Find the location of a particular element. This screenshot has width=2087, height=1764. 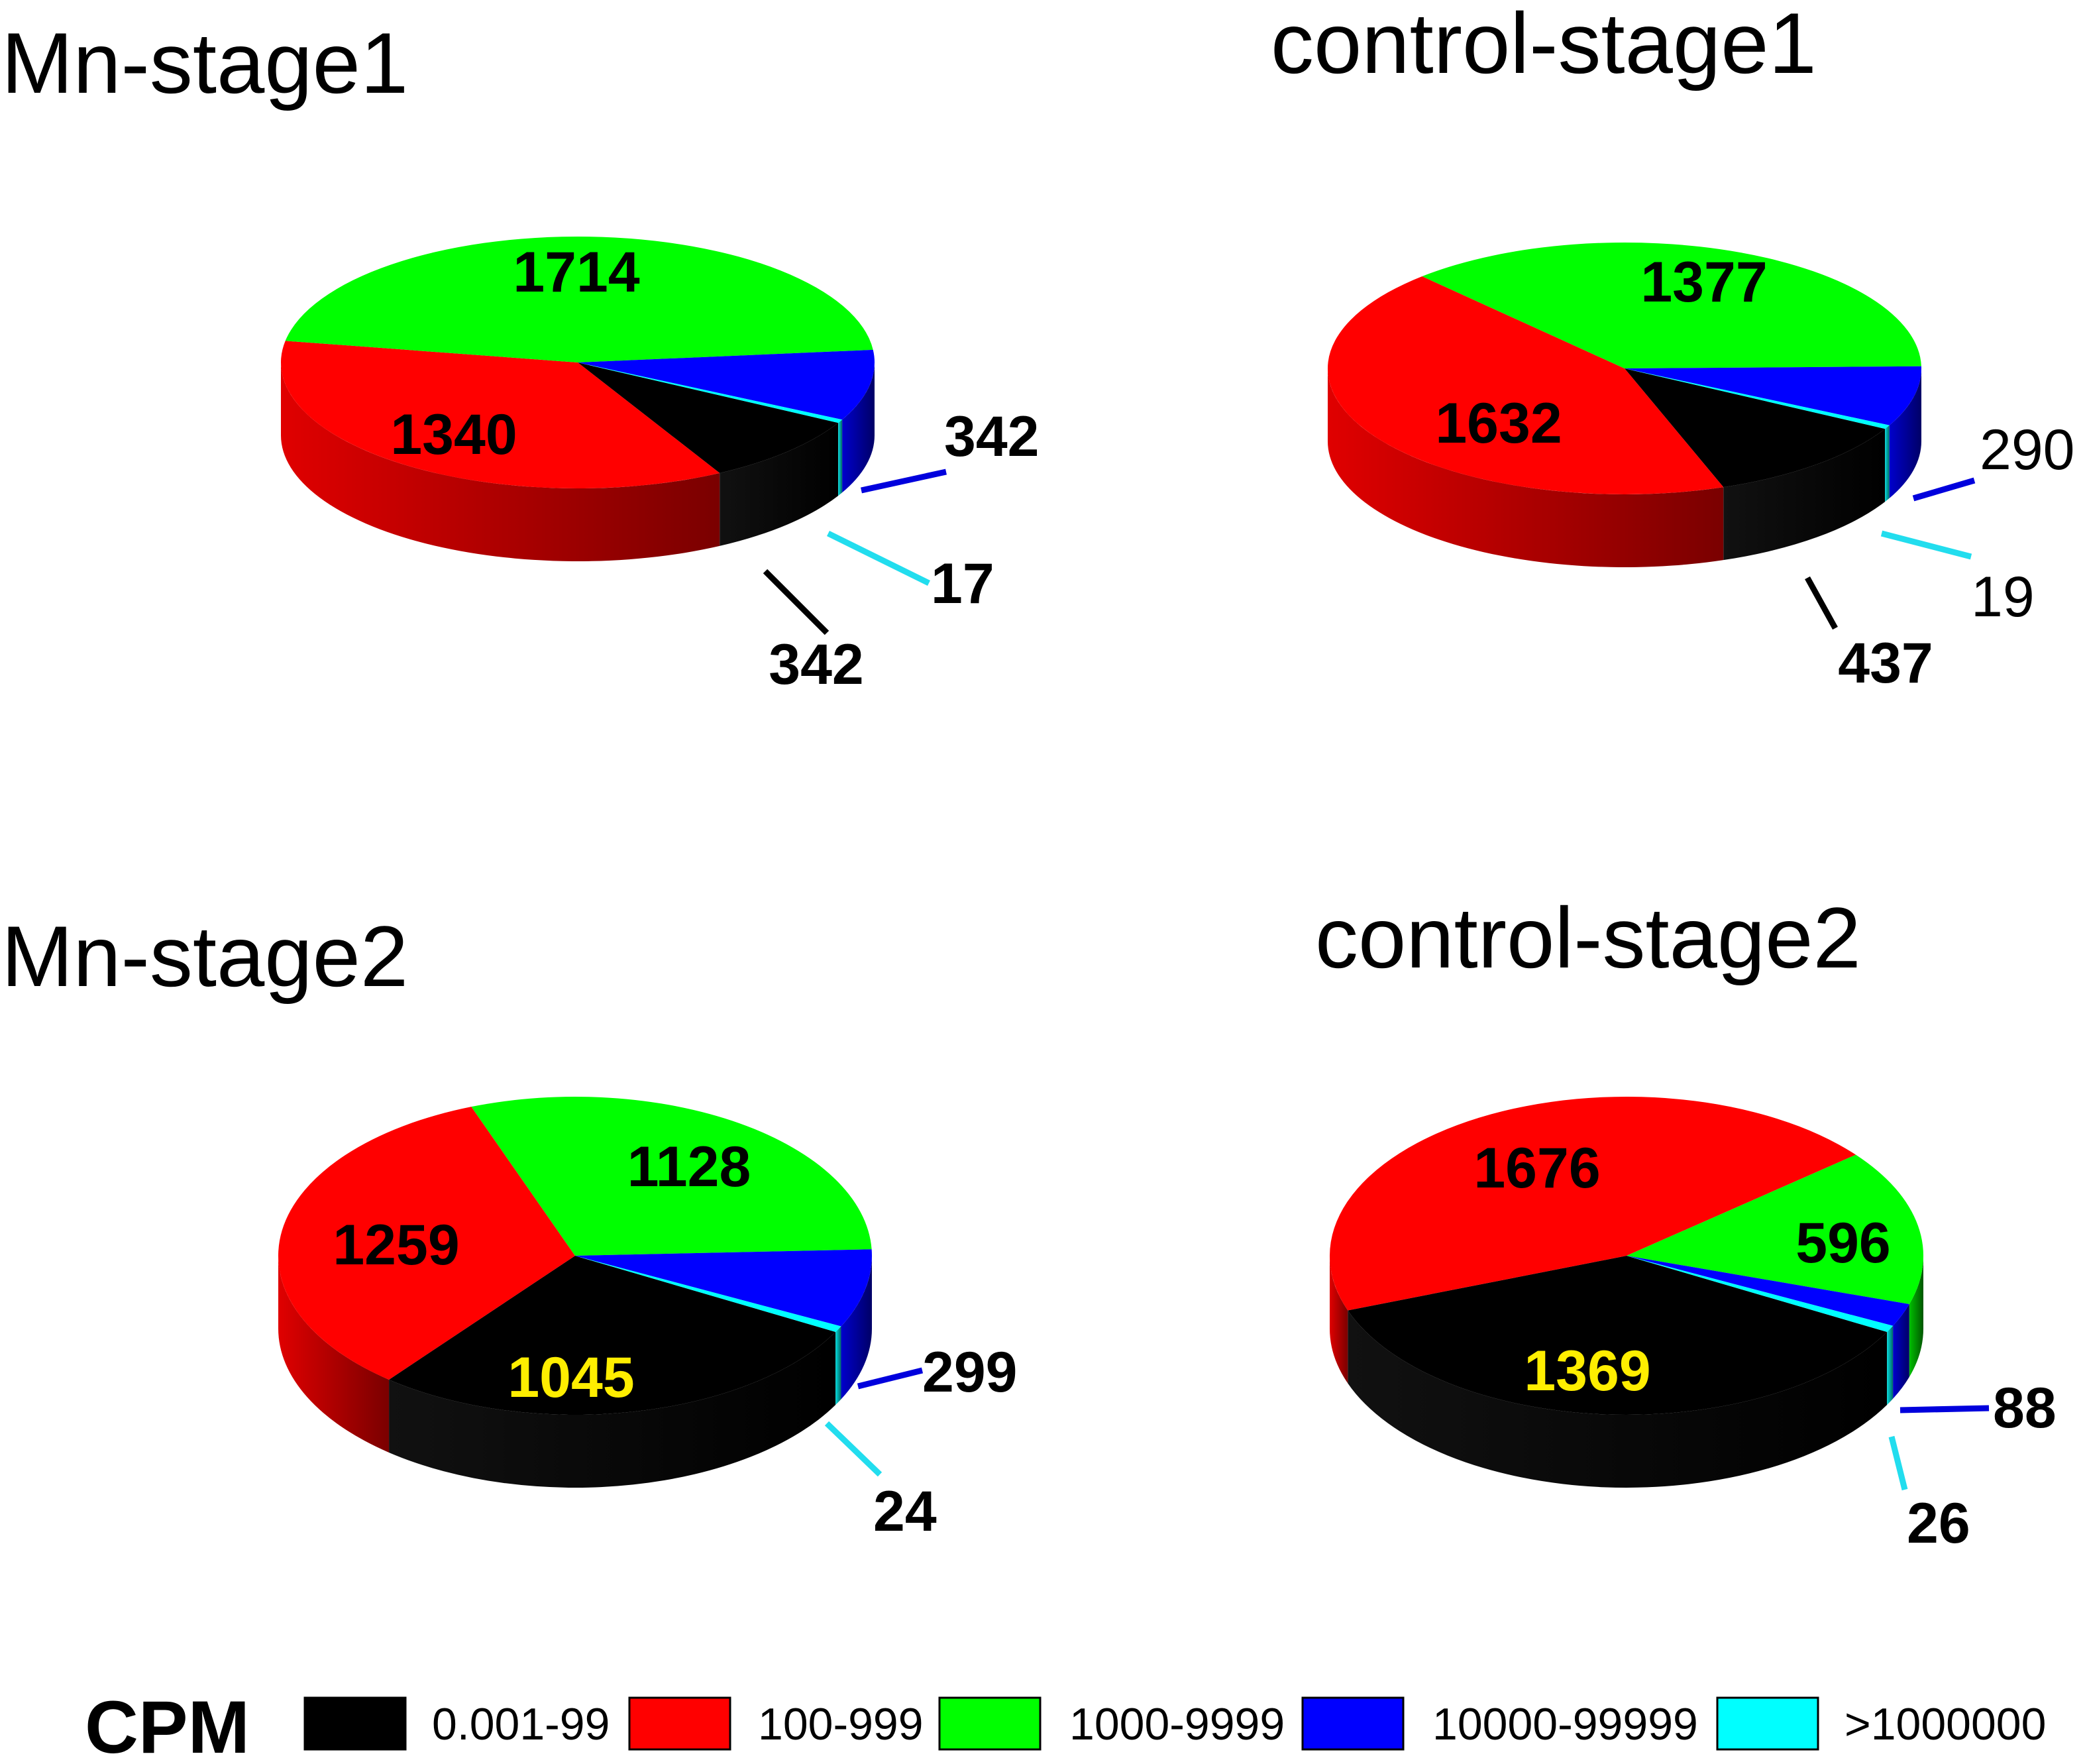

callout-label-mn-stage2-4: 24 is located at coordinates (905, 1511).